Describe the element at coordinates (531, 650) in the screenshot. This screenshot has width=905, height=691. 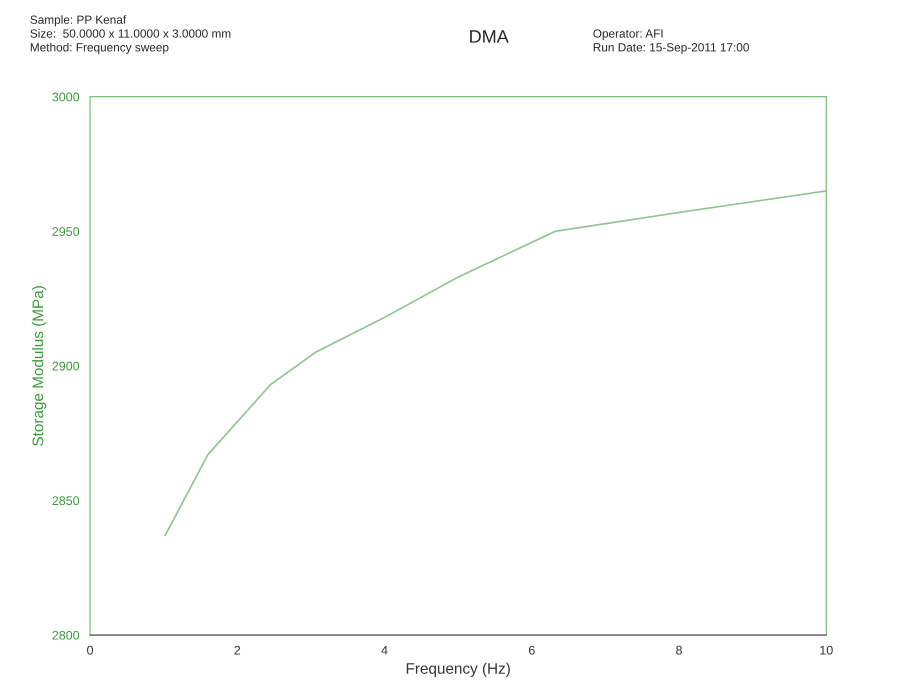
I see `x-tick-label: 6` at that location.